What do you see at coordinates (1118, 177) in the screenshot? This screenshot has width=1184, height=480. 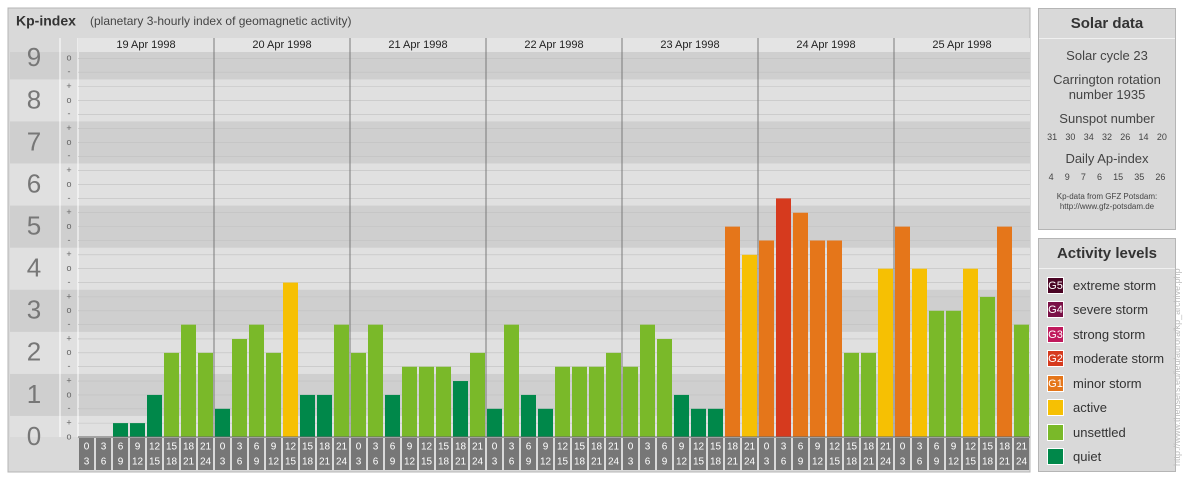 I see `ap-value: 15` at bounding box center [1118, 177].